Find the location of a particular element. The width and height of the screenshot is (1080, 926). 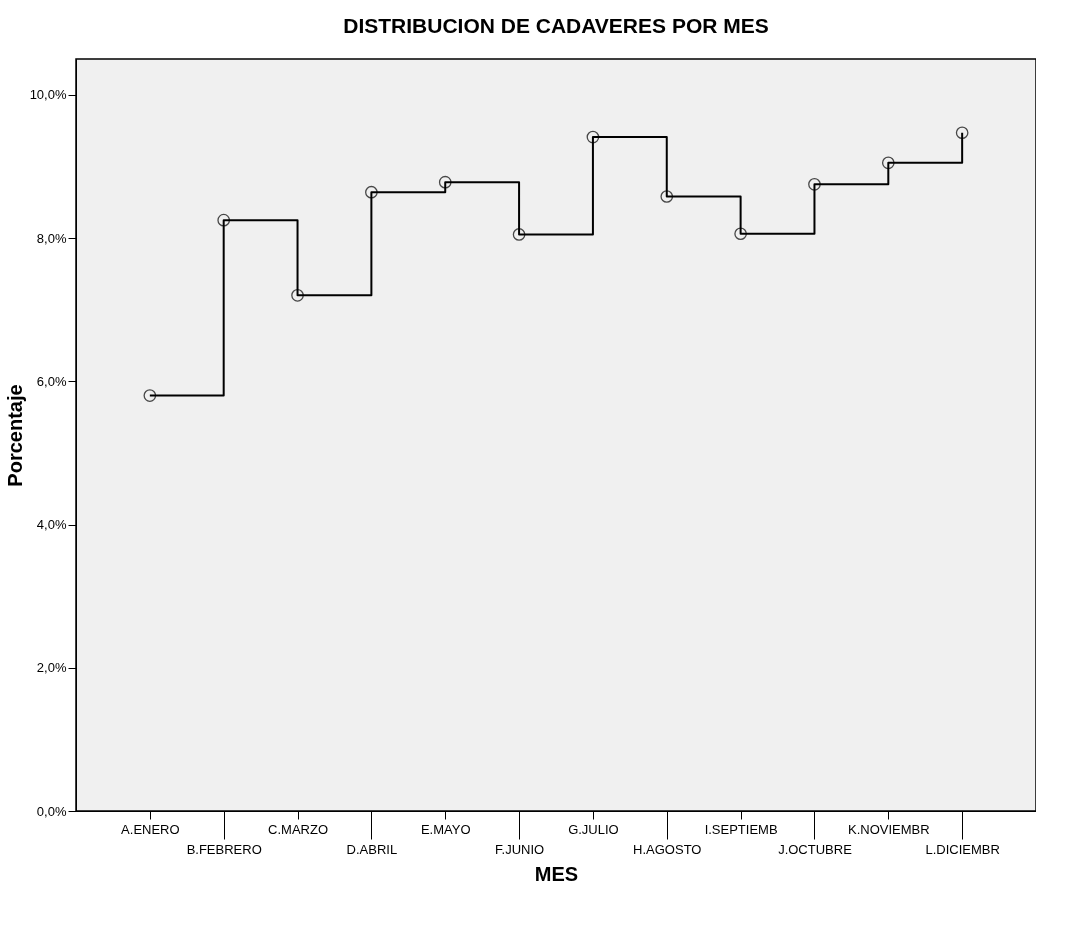

x-tick-label: H.AGOSTO is located at coordinates (667, 849).